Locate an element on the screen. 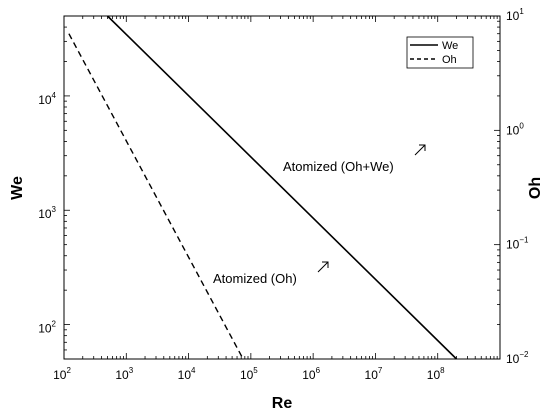 Image resolution: width=550 pixels, height=418 pixels. y-left-tick-label: 10³ is located at coordinates (47, 213).